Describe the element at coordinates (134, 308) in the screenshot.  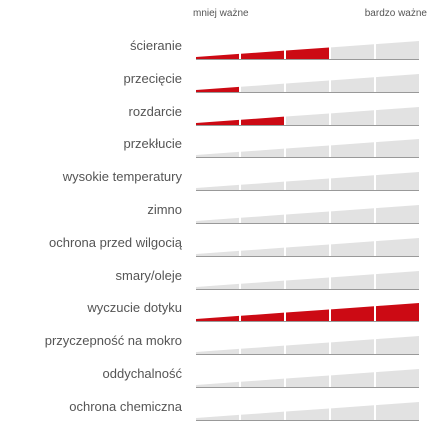
I see `property-label: wyczucie dotyku` at that location.